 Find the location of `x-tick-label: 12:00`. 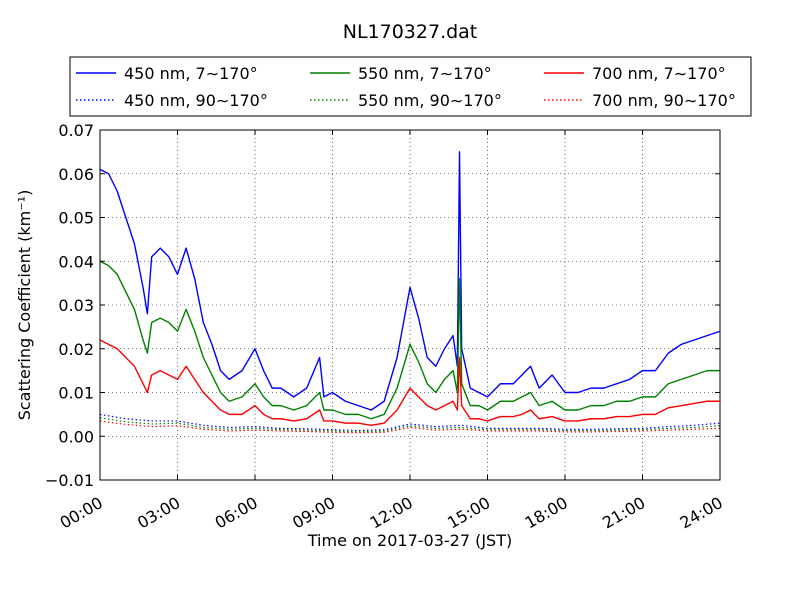

x-tick-label: 12:00 is located at coordinates (391, 513).